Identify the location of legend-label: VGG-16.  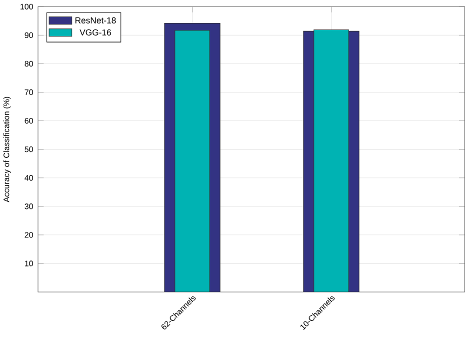
(95, 32).